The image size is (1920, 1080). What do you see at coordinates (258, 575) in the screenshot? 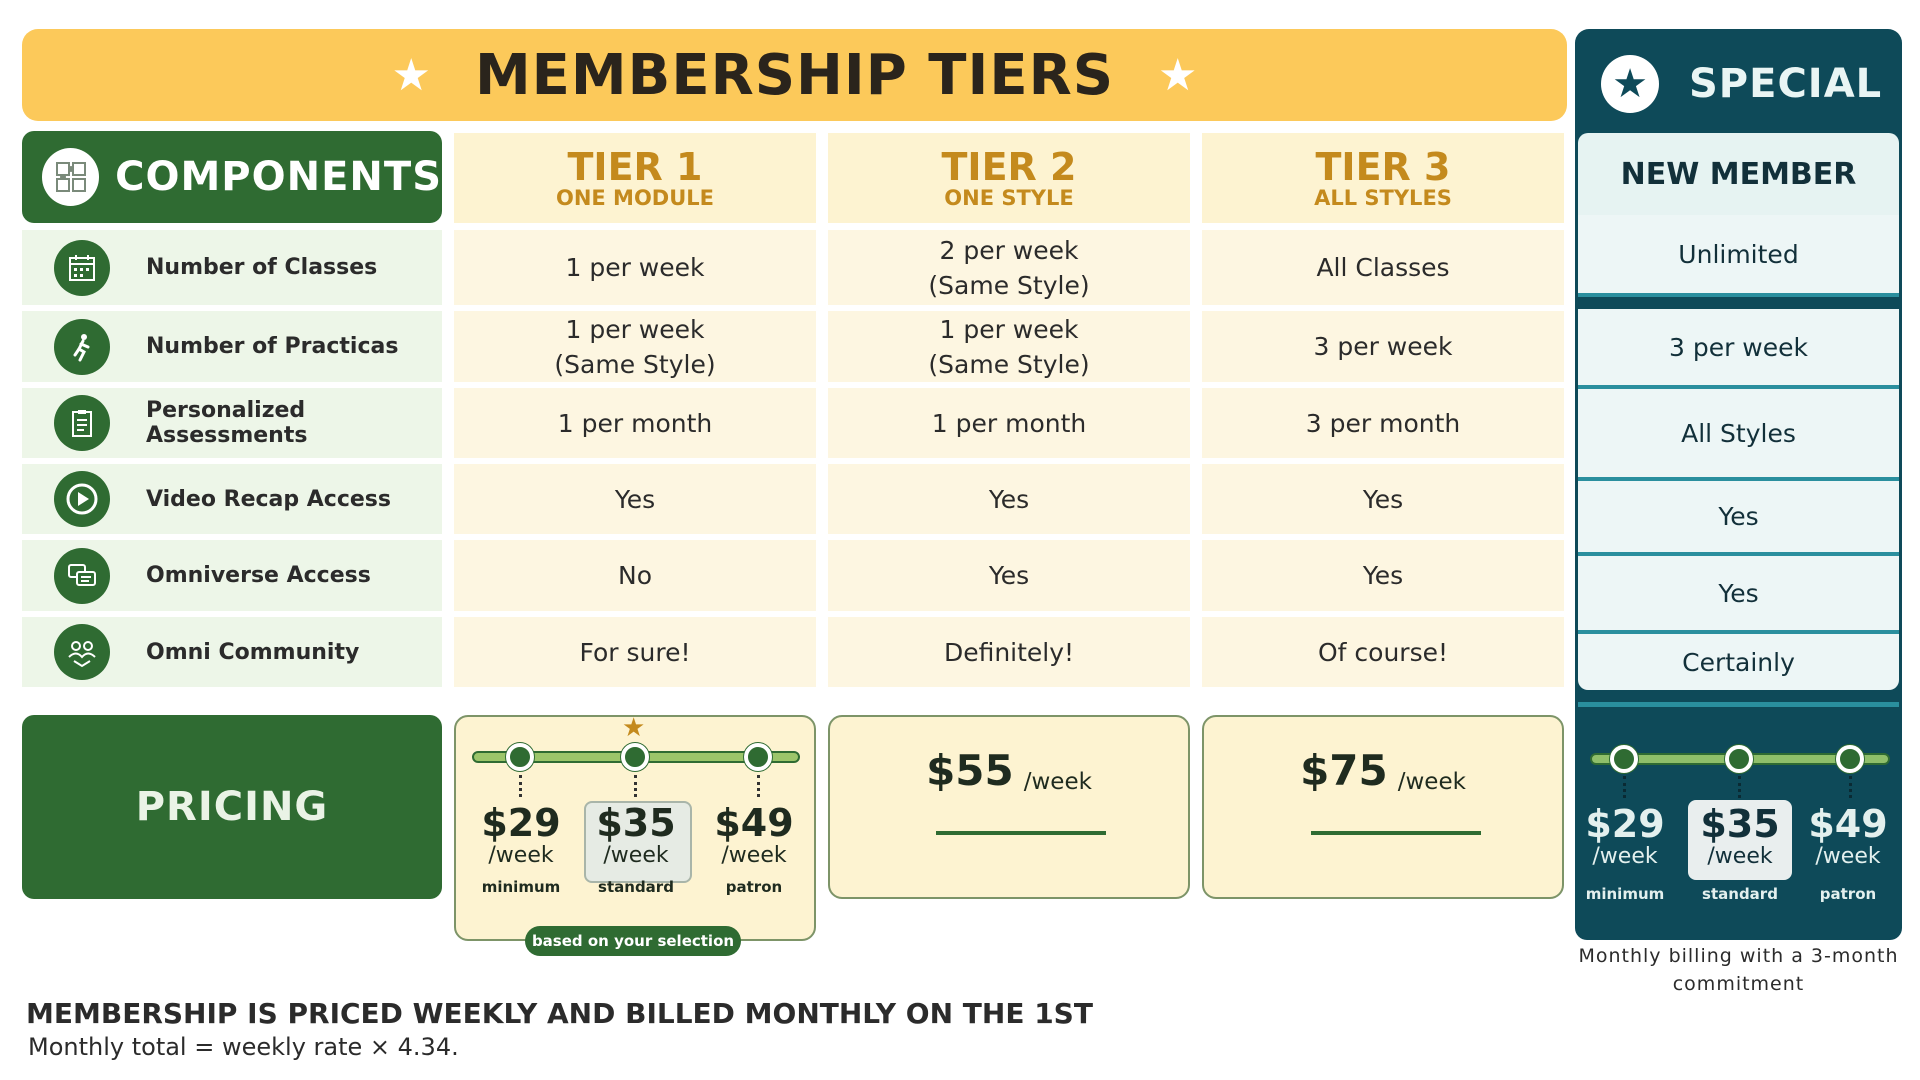
I see `row-label-text: Omniverse Access` at bounding box center [258, 575].